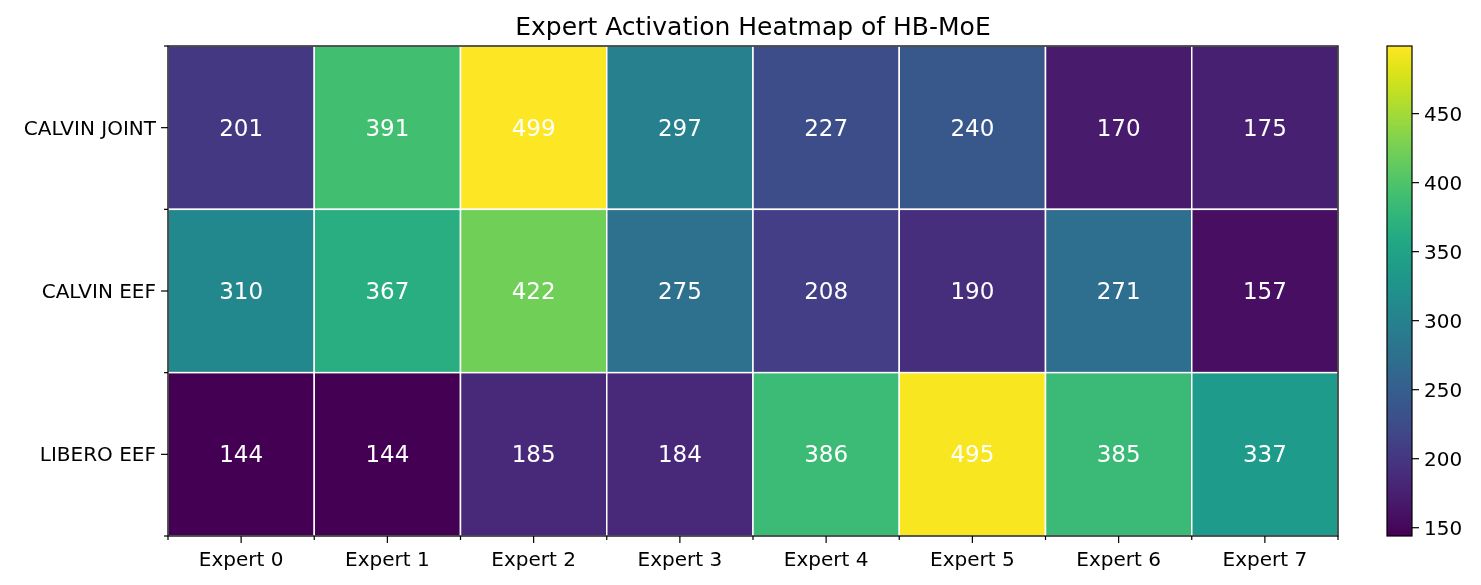 The height and width of the screenshot is (585, 1481). What do you see at coordinates (679, 454) in the screenshot?
I see `data-label: 184` at bounding box center [679, 454].